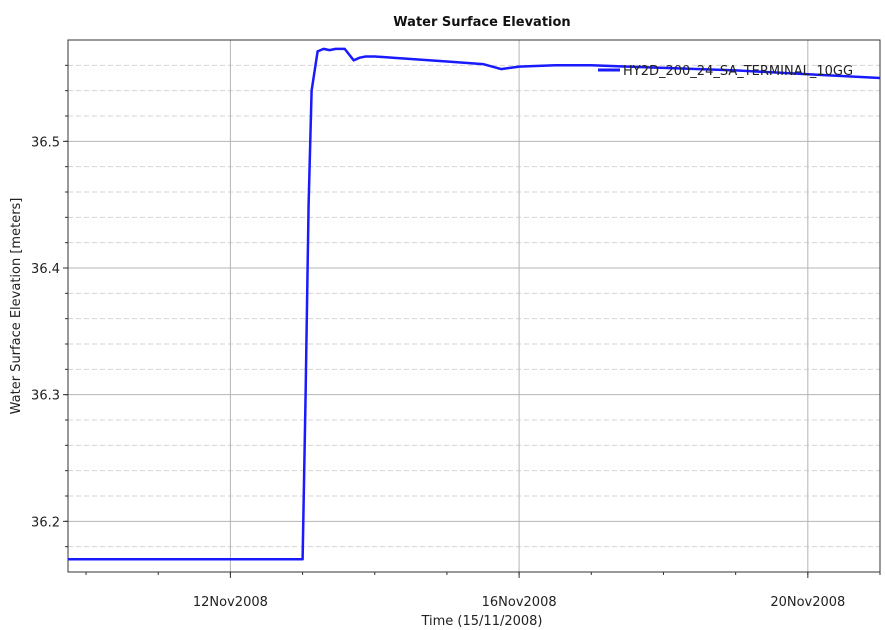  Describe the element at coordinates (481, 621) in the screenshot. I see `x-axis-label: Time (15/11/2008)` at that location.